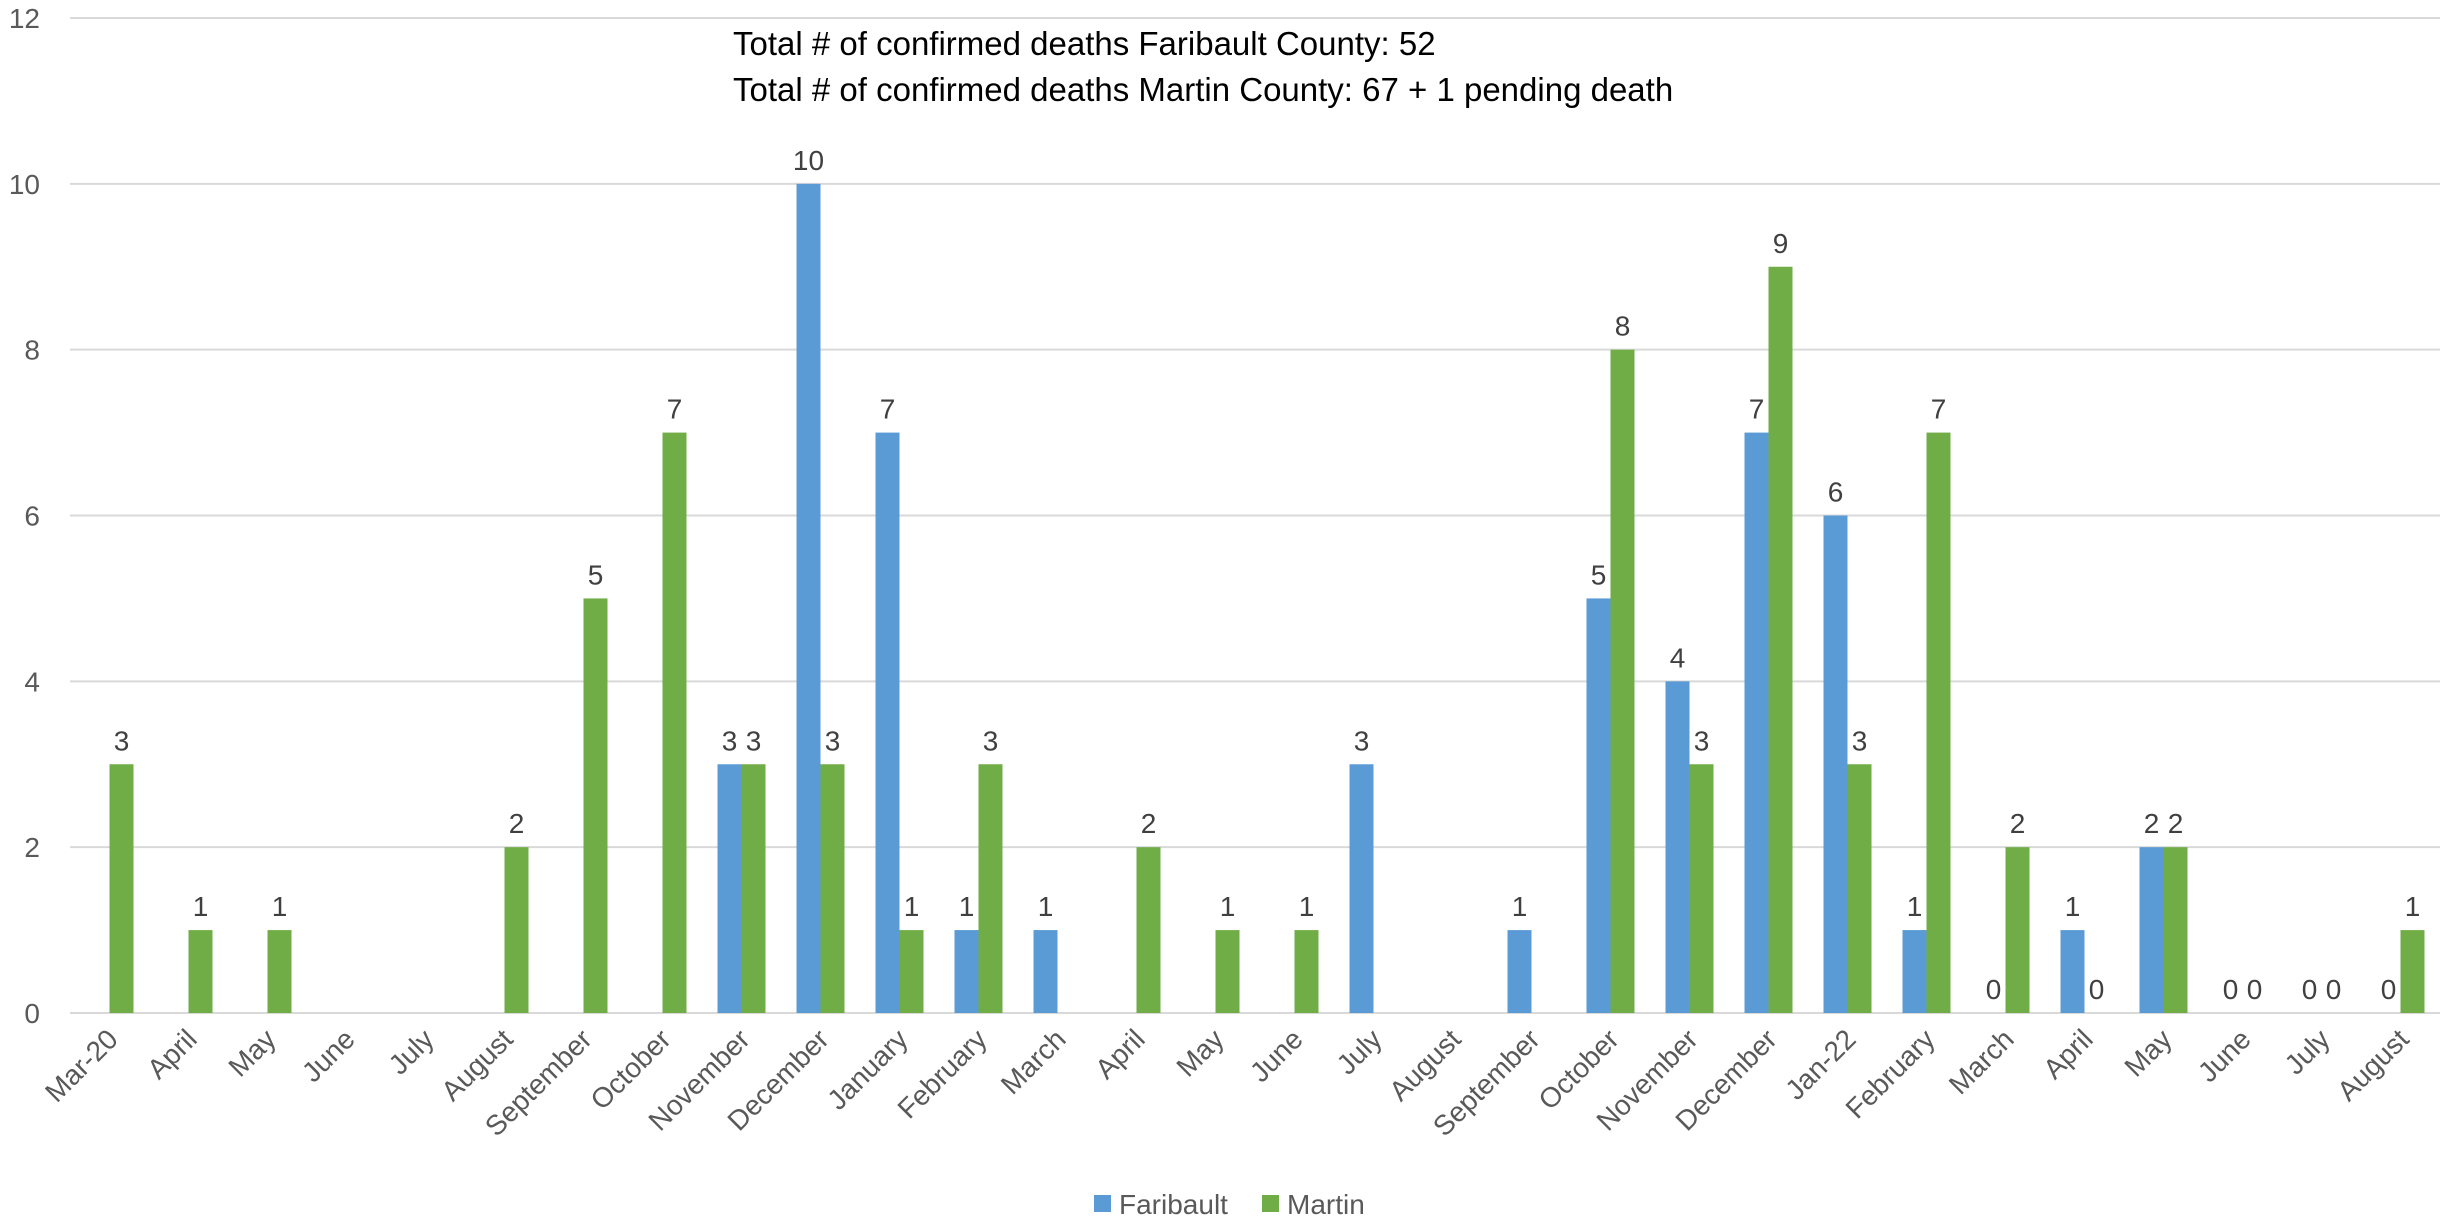  What do you see at coordinates (2373, 1065) in the screenshot?
I see `x-tick-label: August` at bounding box center [2373, 1065].